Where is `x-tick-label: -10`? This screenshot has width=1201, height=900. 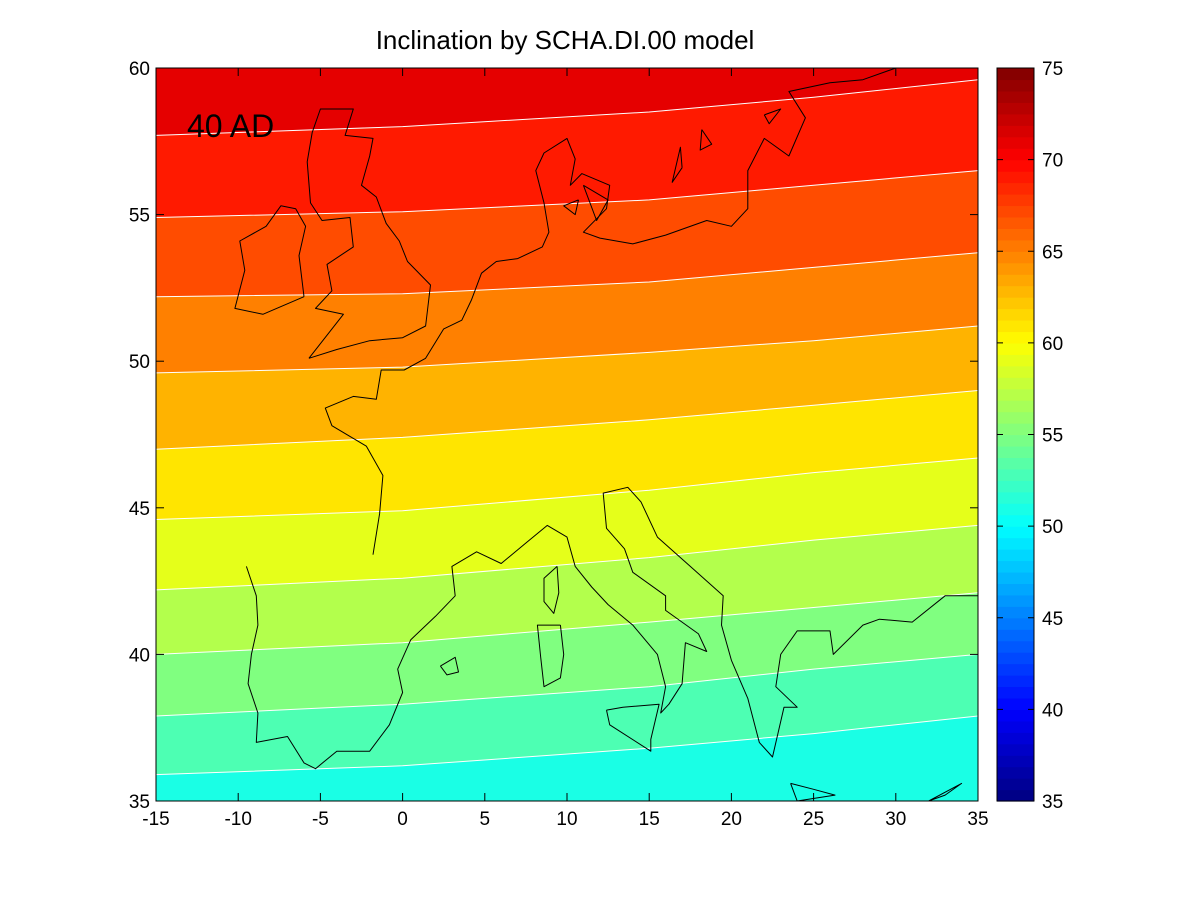
x-tick-label: -10 is located at coordinates (237, 819).